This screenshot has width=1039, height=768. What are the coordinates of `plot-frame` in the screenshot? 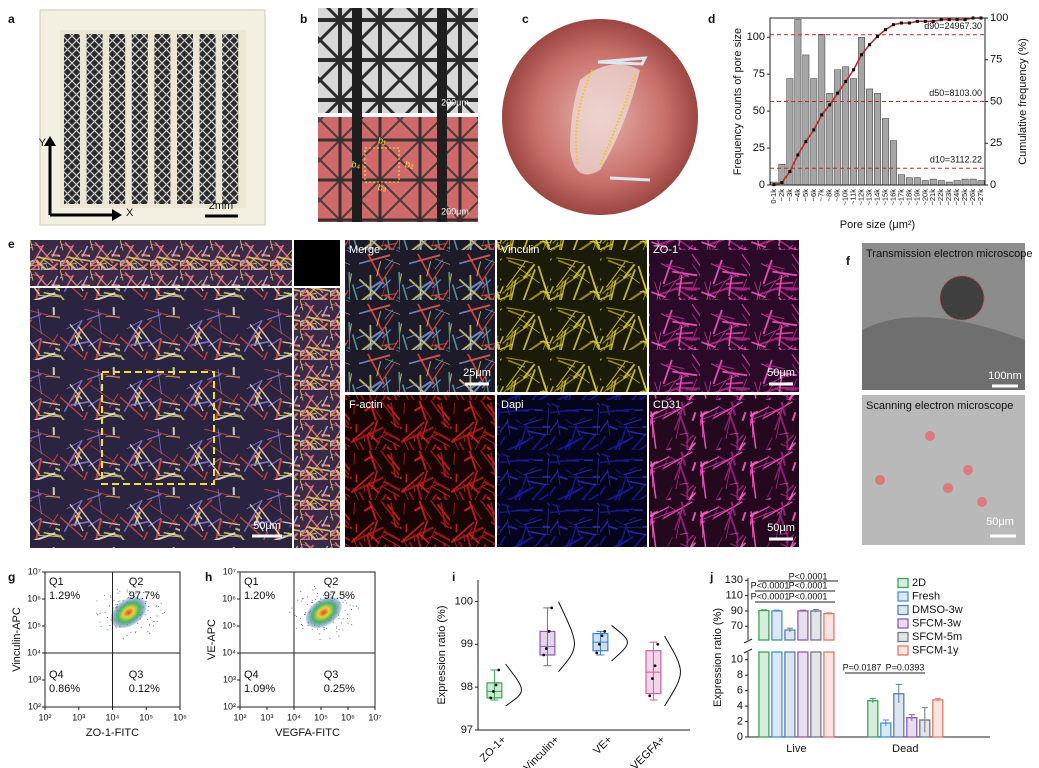 It's located at (307, 639).